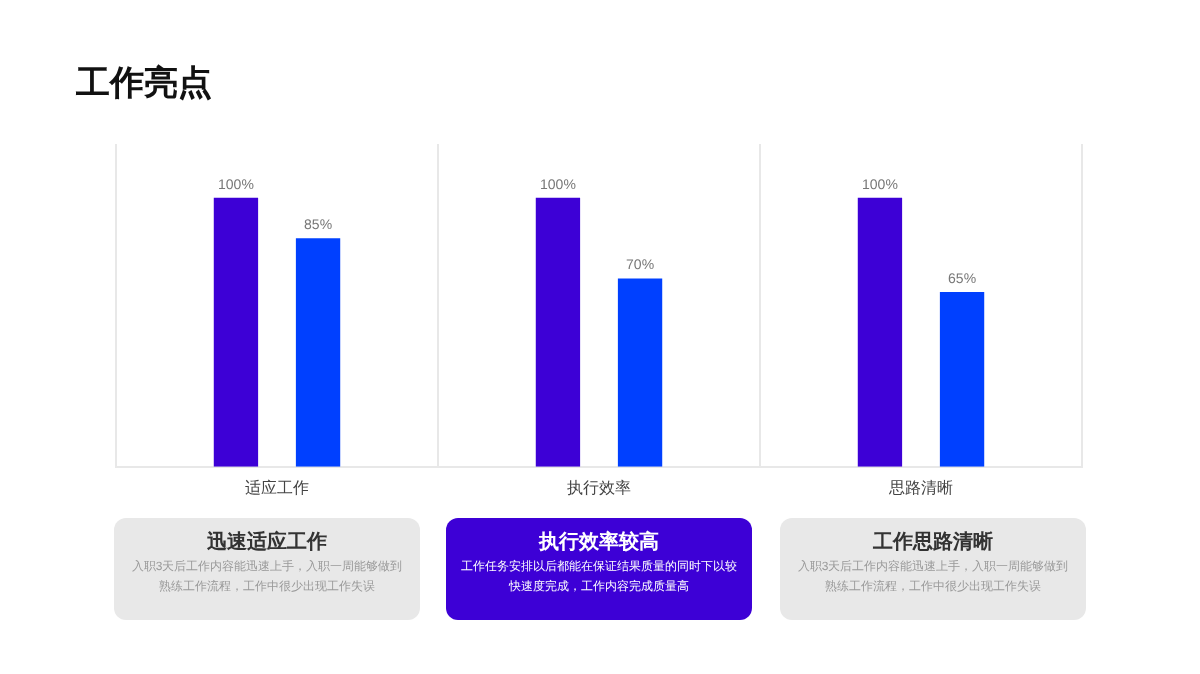 This screenshot has width=1200, height=674. Describe the element at coordinates (267, 544) in the screenshot. I see `text: 迅速适应工作` at that location.